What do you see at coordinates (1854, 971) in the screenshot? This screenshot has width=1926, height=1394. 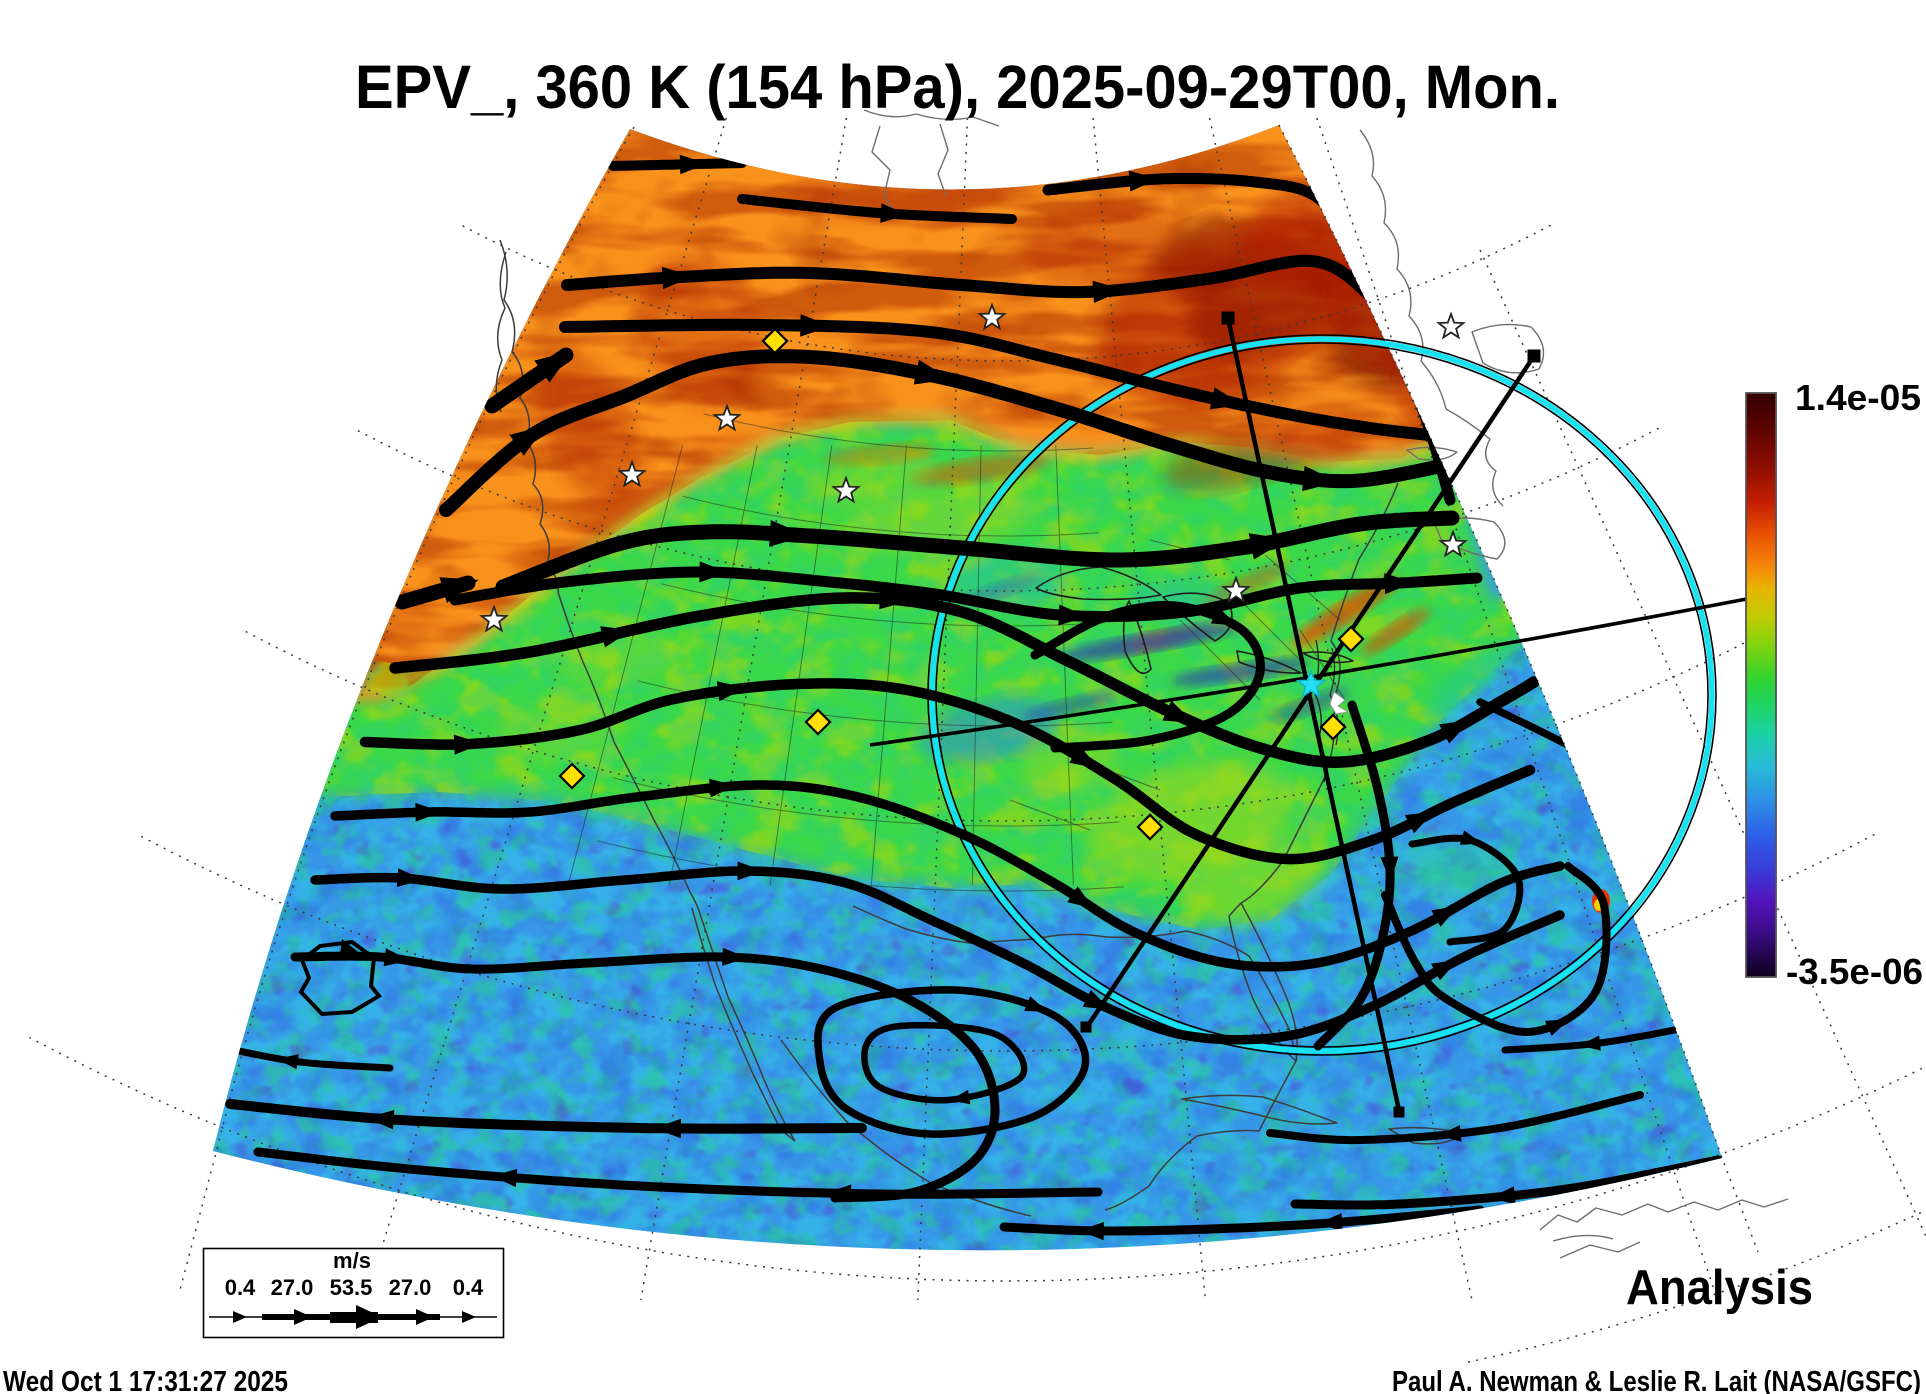 I see `svg-text: -3.5e-06` at bounding box center [1854, 971].